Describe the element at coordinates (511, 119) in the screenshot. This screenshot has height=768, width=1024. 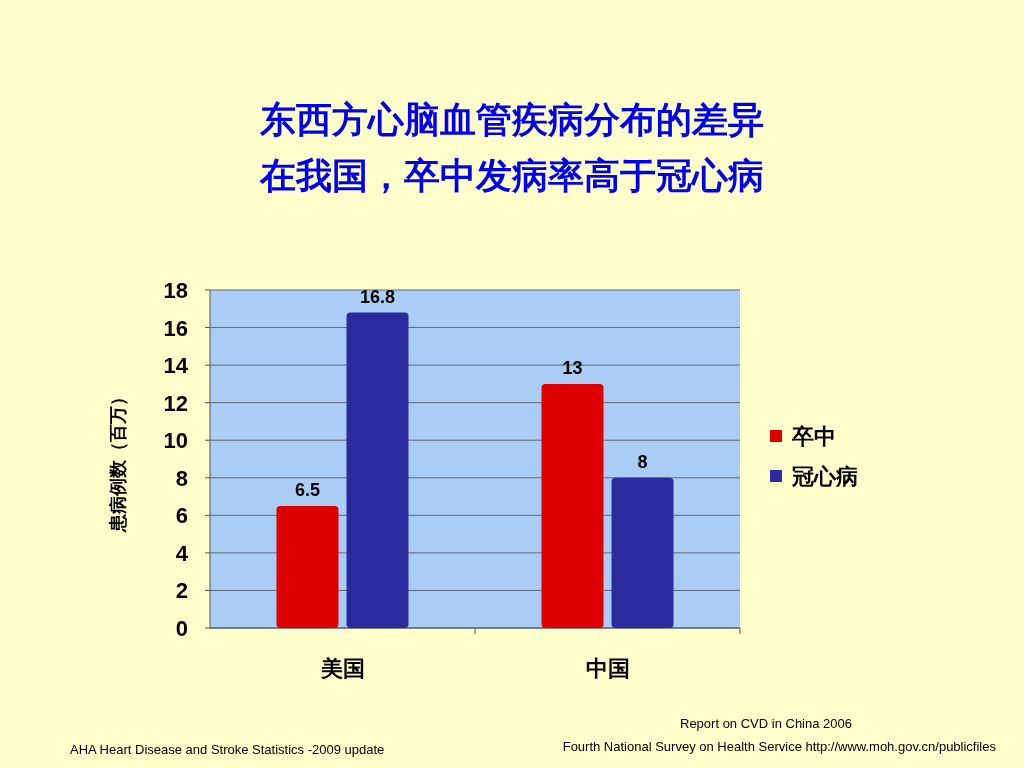
I see `chart-title: 东西方心脑血管疾病分布的差异` at that location.